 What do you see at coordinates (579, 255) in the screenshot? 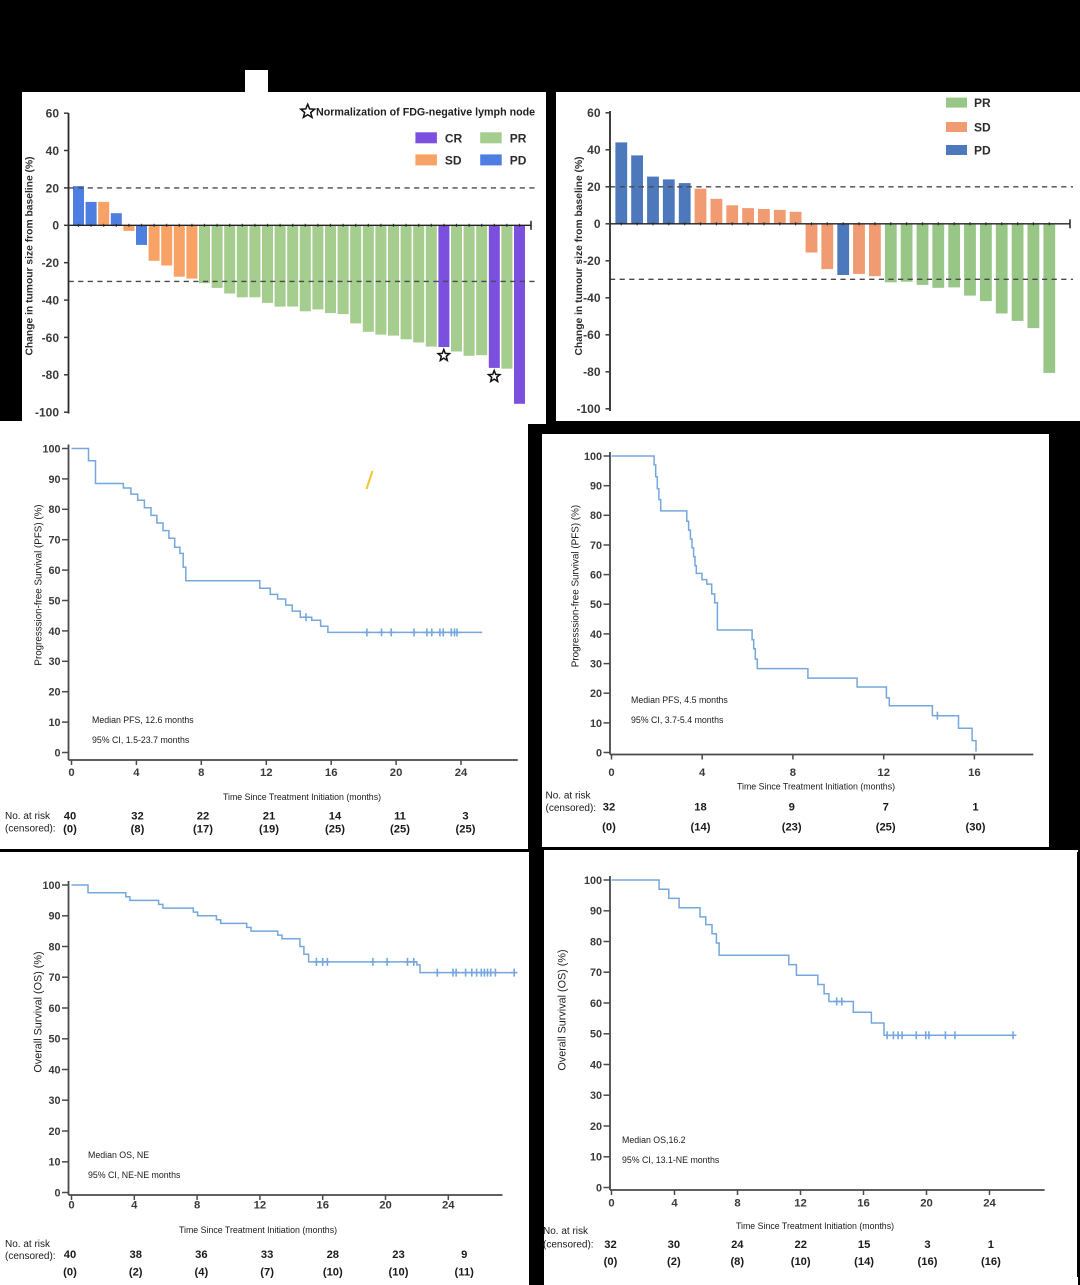
I see `svg-text:Change in tumour size from bas: Change in tumour size from baseline (%)` at bounding box center [579, 255].